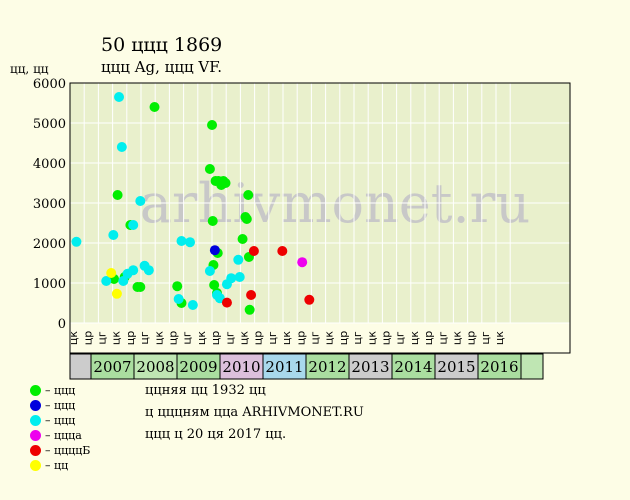  I want to click on year-label: 2012, so click(327, 367).